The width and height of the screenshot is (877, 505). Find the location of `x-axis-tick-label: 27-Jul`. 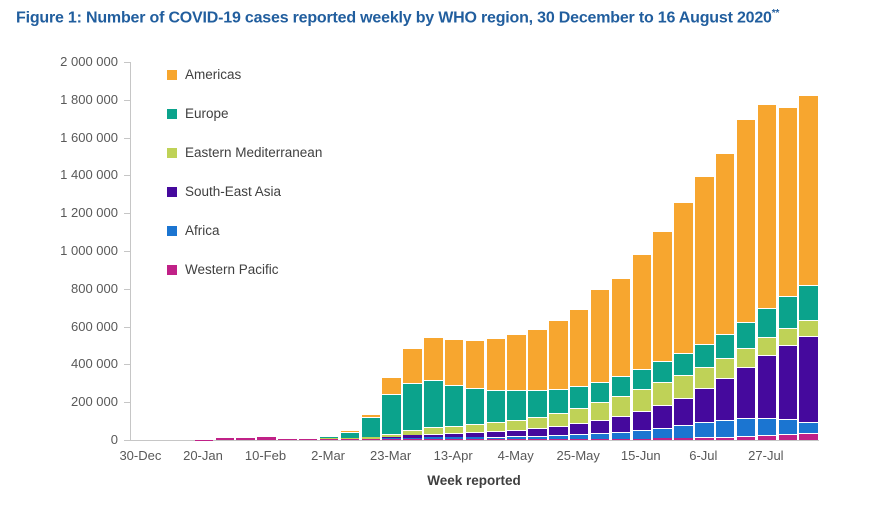

x-axis-tick-label: 27-Jul is located at coordinates (766, 455).